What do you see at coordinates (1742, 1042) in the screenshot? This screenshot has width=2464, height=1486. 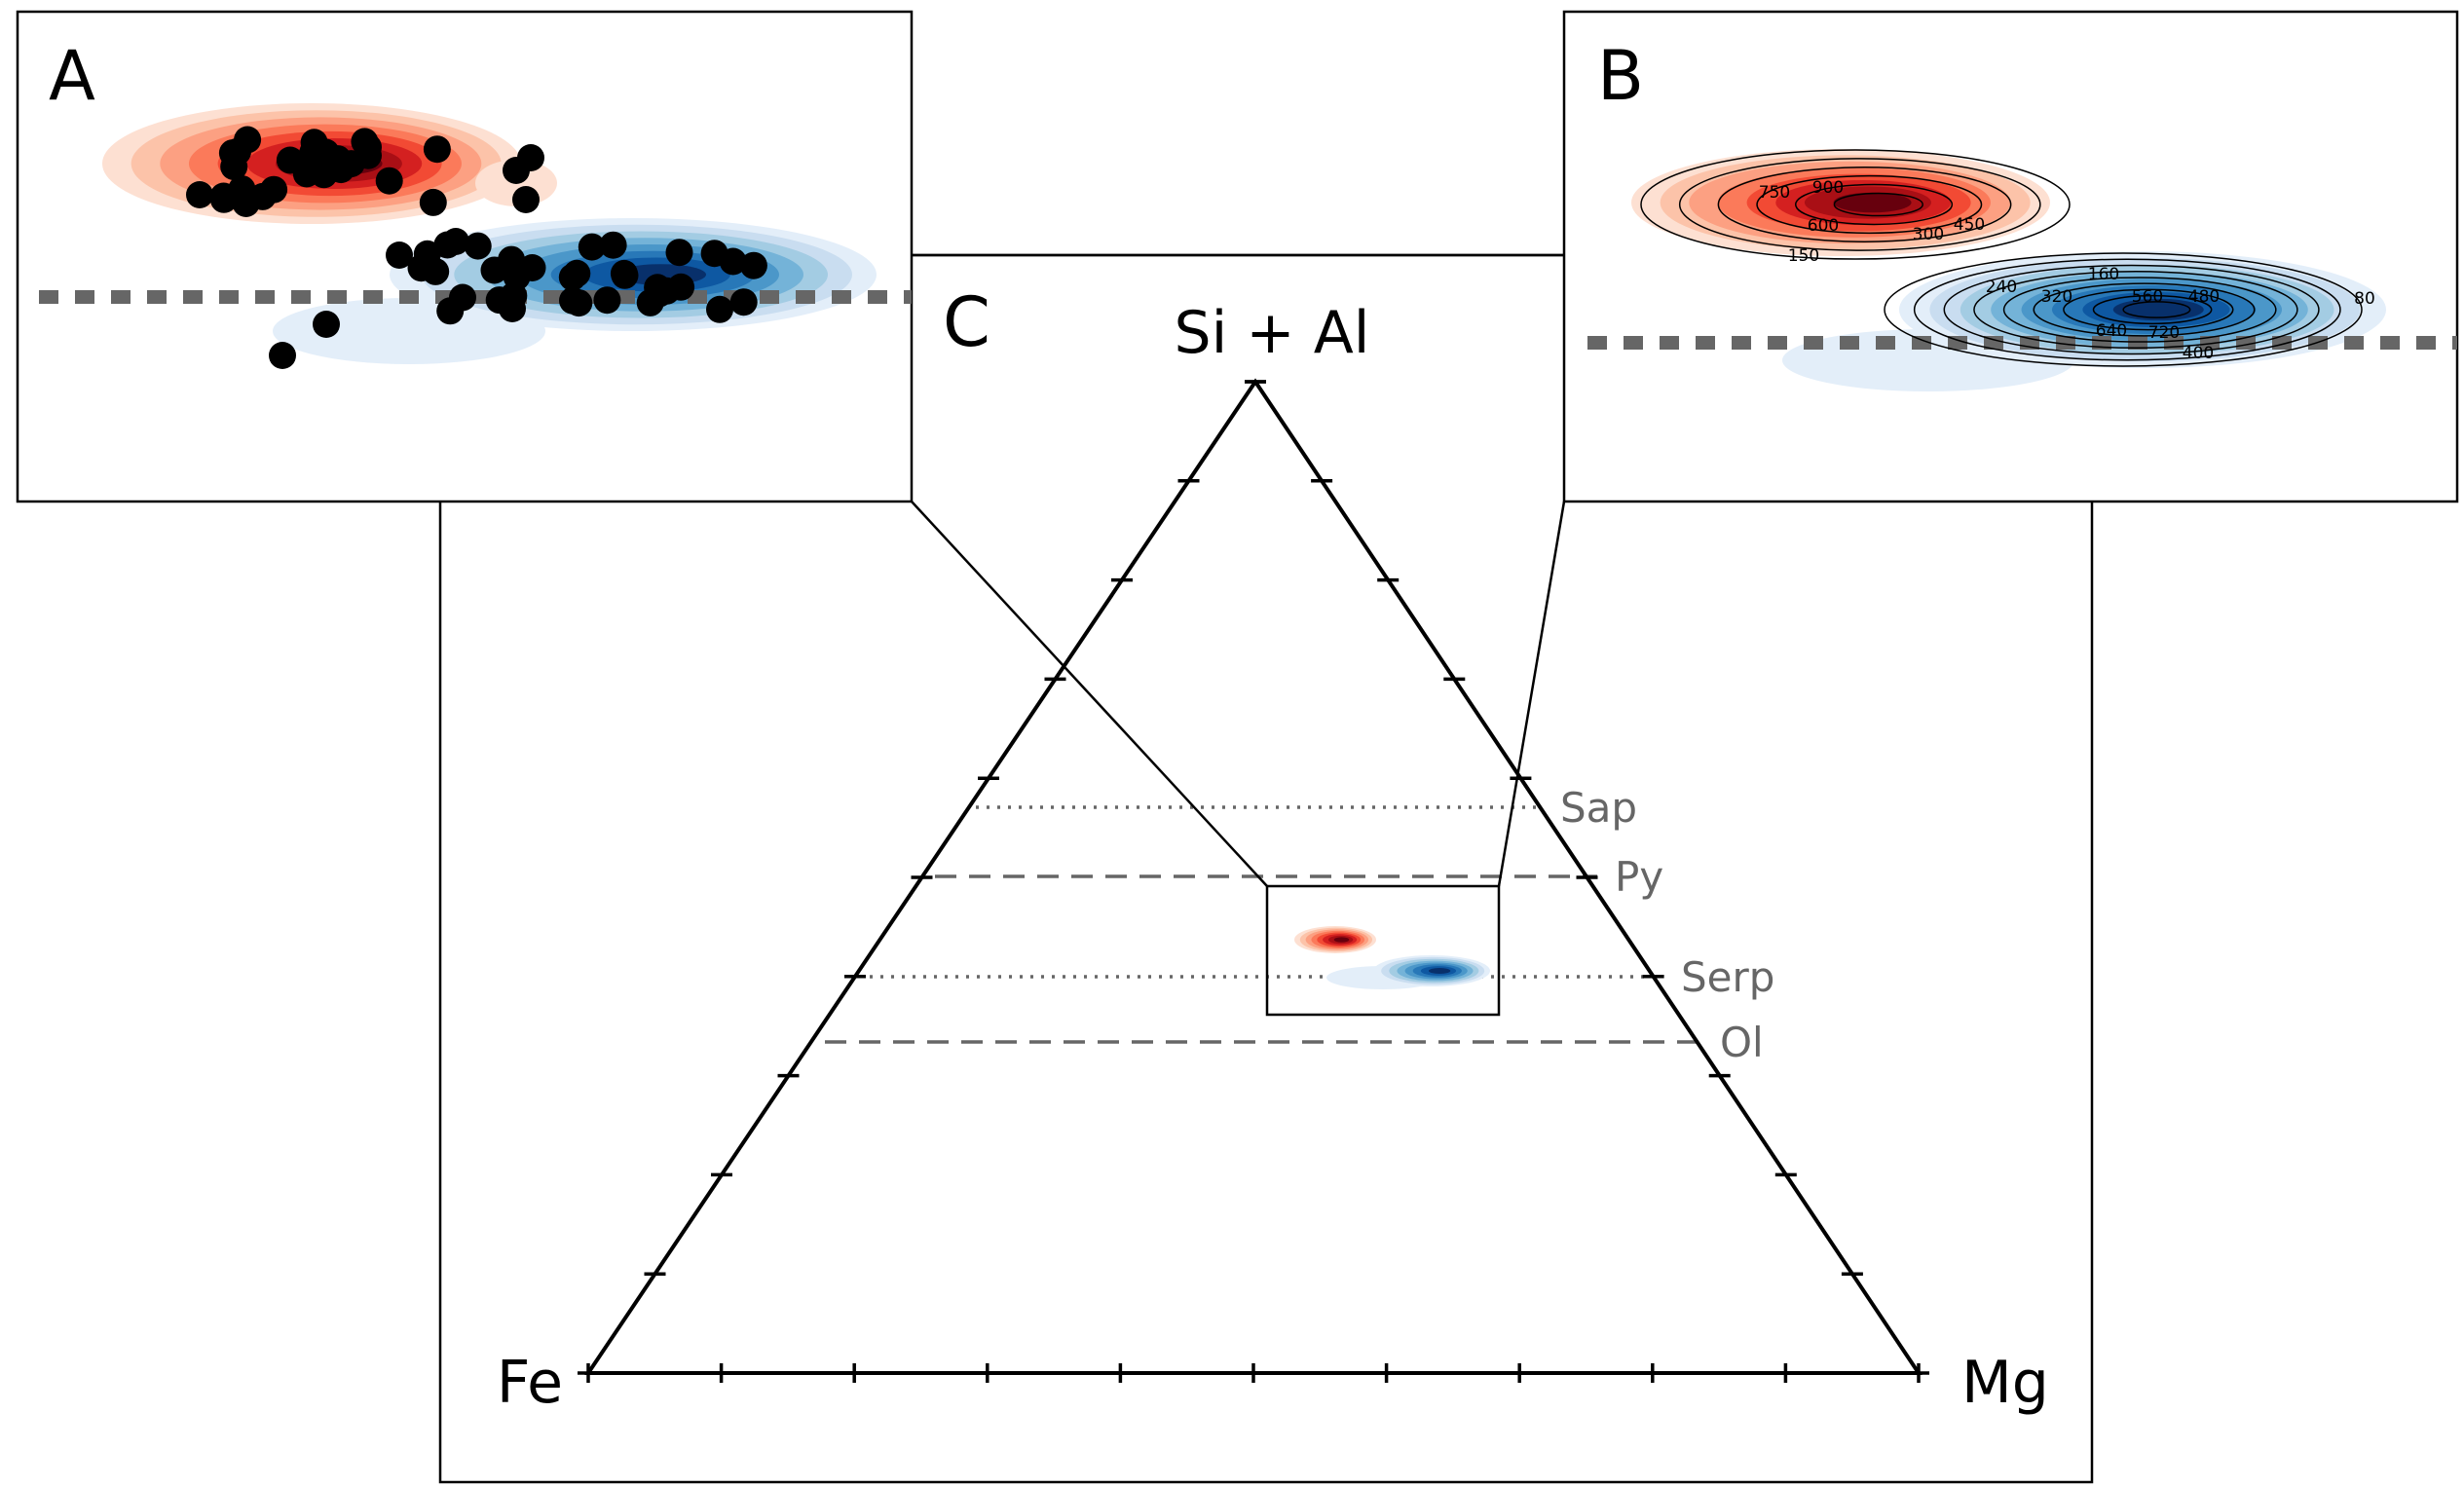 I see `reference-label-ol: Ol` at bounding box center [1742, 1042].